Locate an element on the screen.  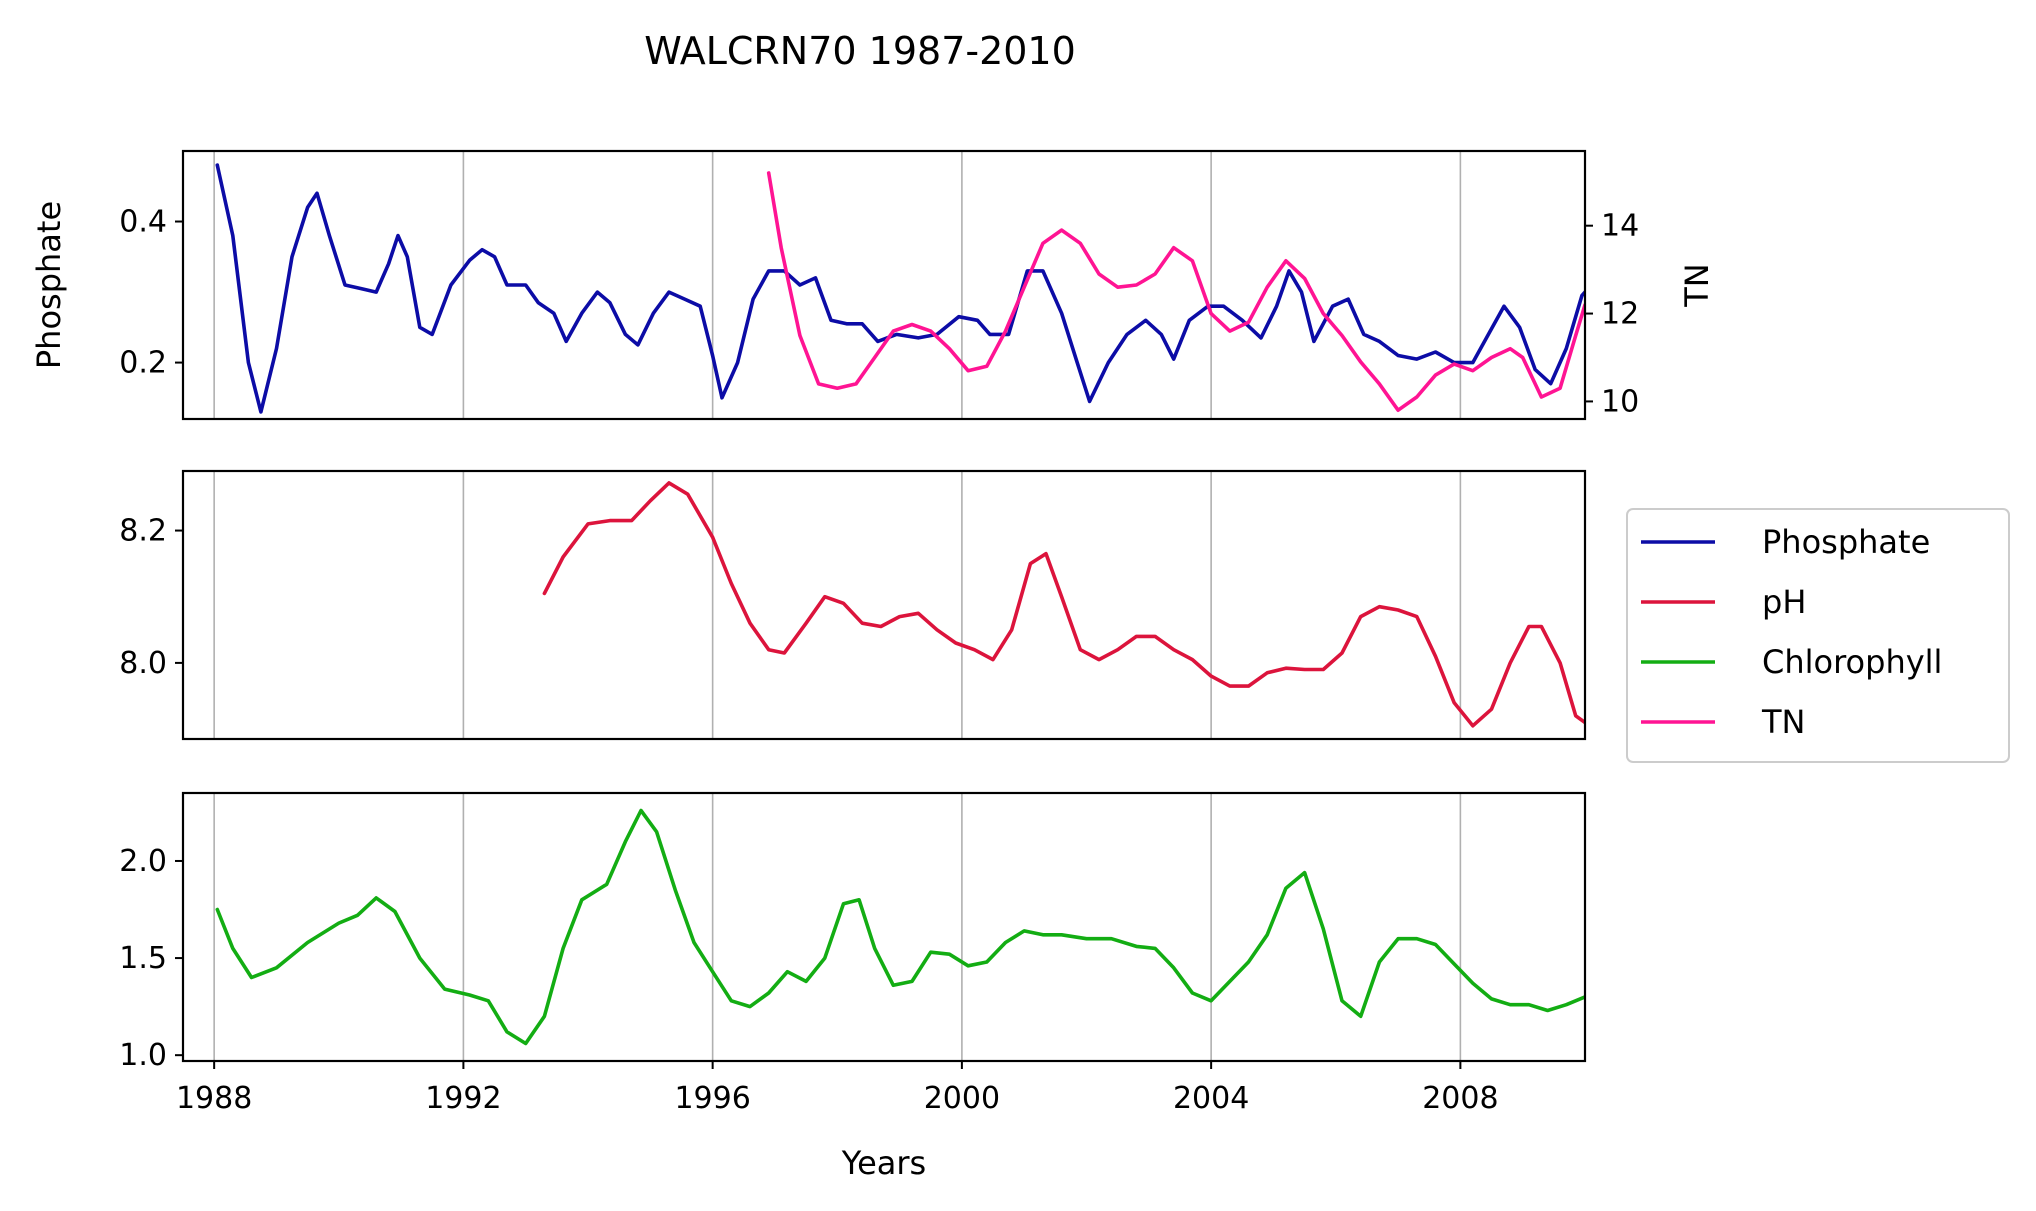
legend-label-phosphate: Phosphate is located at coordinates (1846, 542).